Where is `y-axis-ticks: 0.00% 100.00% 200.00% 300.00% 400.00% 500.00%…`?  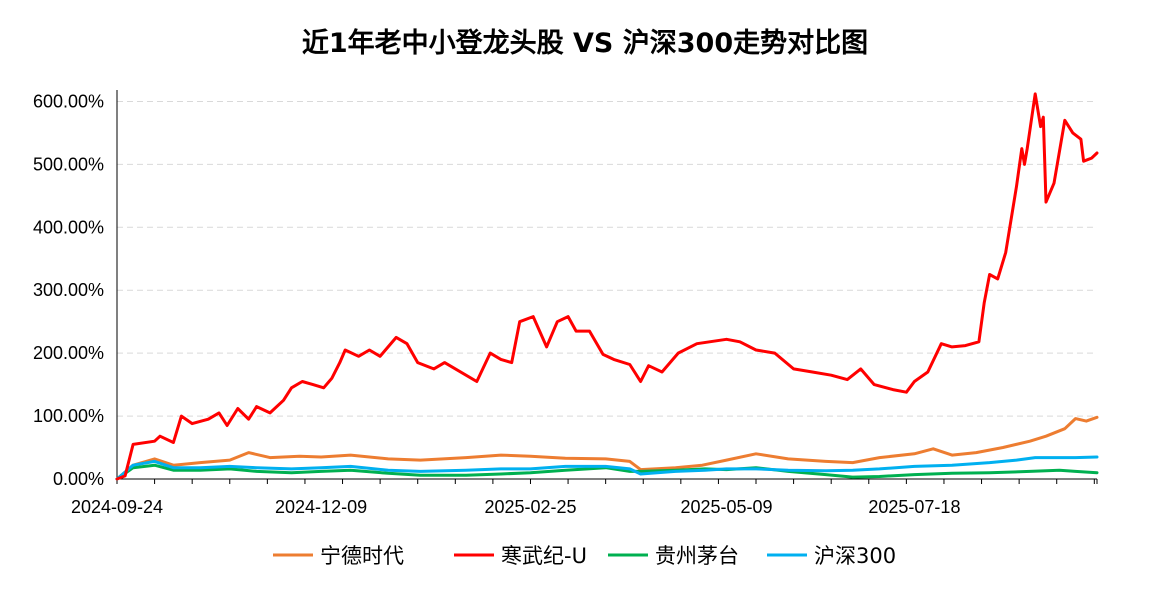 y-axis-ticks: 0.00% 100.00% 200.00% 300.00% 400.00% 500.00%… is located at coordinates (68, 290).